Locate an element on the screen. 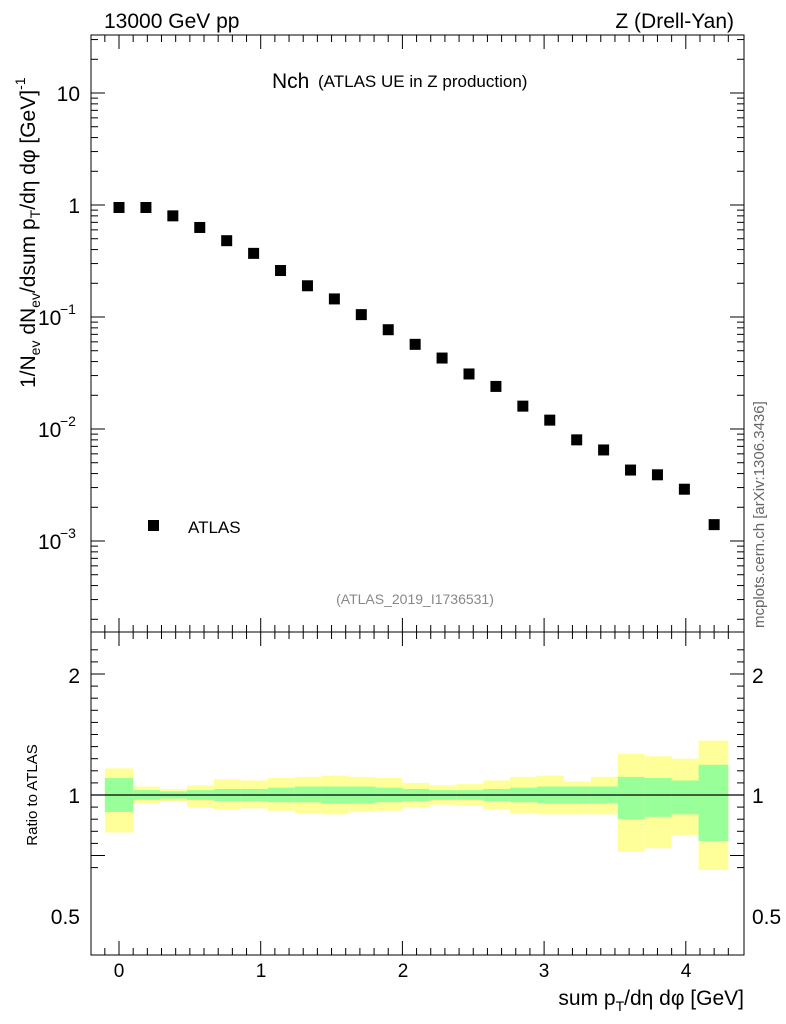 The image size is (786, 1024). side-label: mcplots.cern.ch [arXiv:1306.3436] is located at coordinates (759, 514).